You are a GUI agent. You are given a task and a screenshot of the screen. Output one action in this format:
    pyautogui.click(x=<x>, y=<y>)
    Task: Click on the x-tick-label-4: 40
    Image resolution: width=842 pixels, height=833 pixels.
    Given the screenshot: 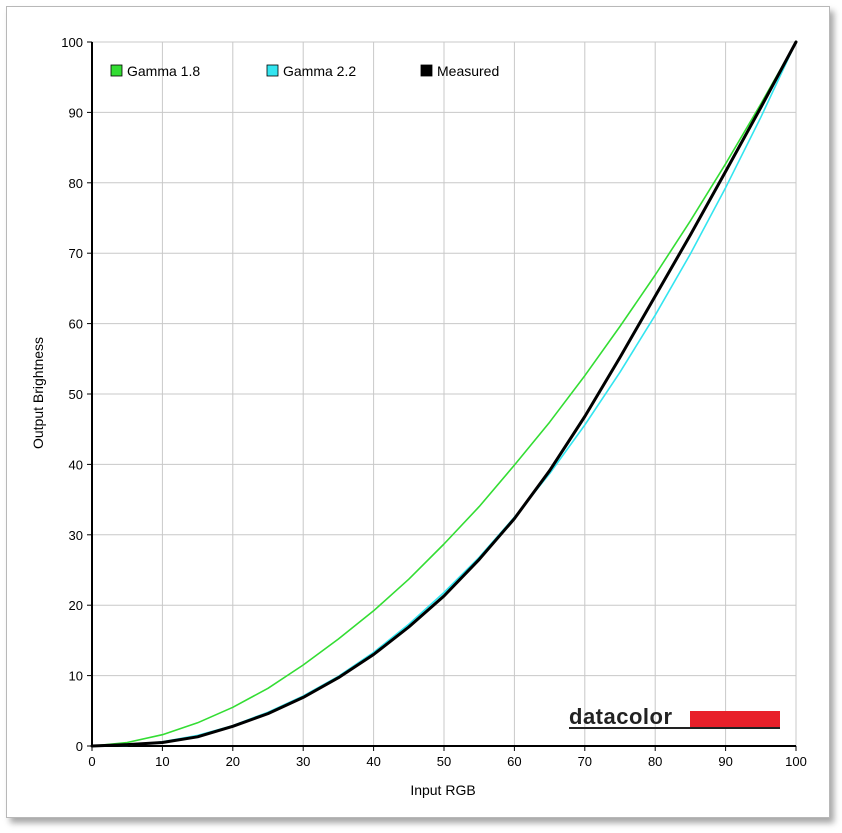 What is the action you would take?
    pyautogui.click(x=373, y=761)
    